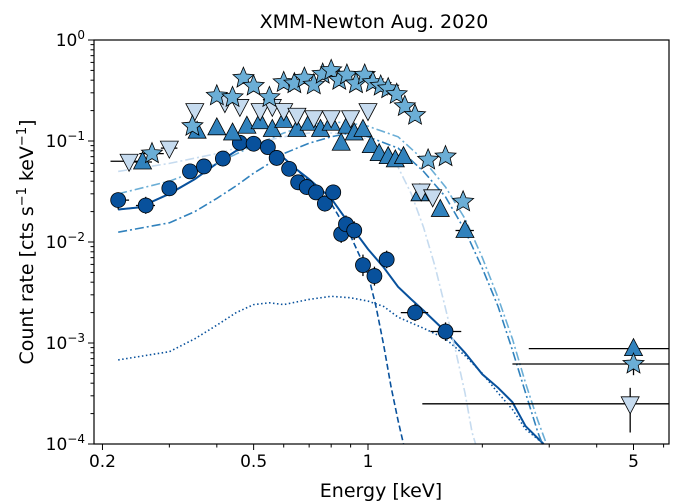 This screenshot has width=678, height=503. I want to click on y-axis-label-main: Count rate [cts s, so click(27, 285).